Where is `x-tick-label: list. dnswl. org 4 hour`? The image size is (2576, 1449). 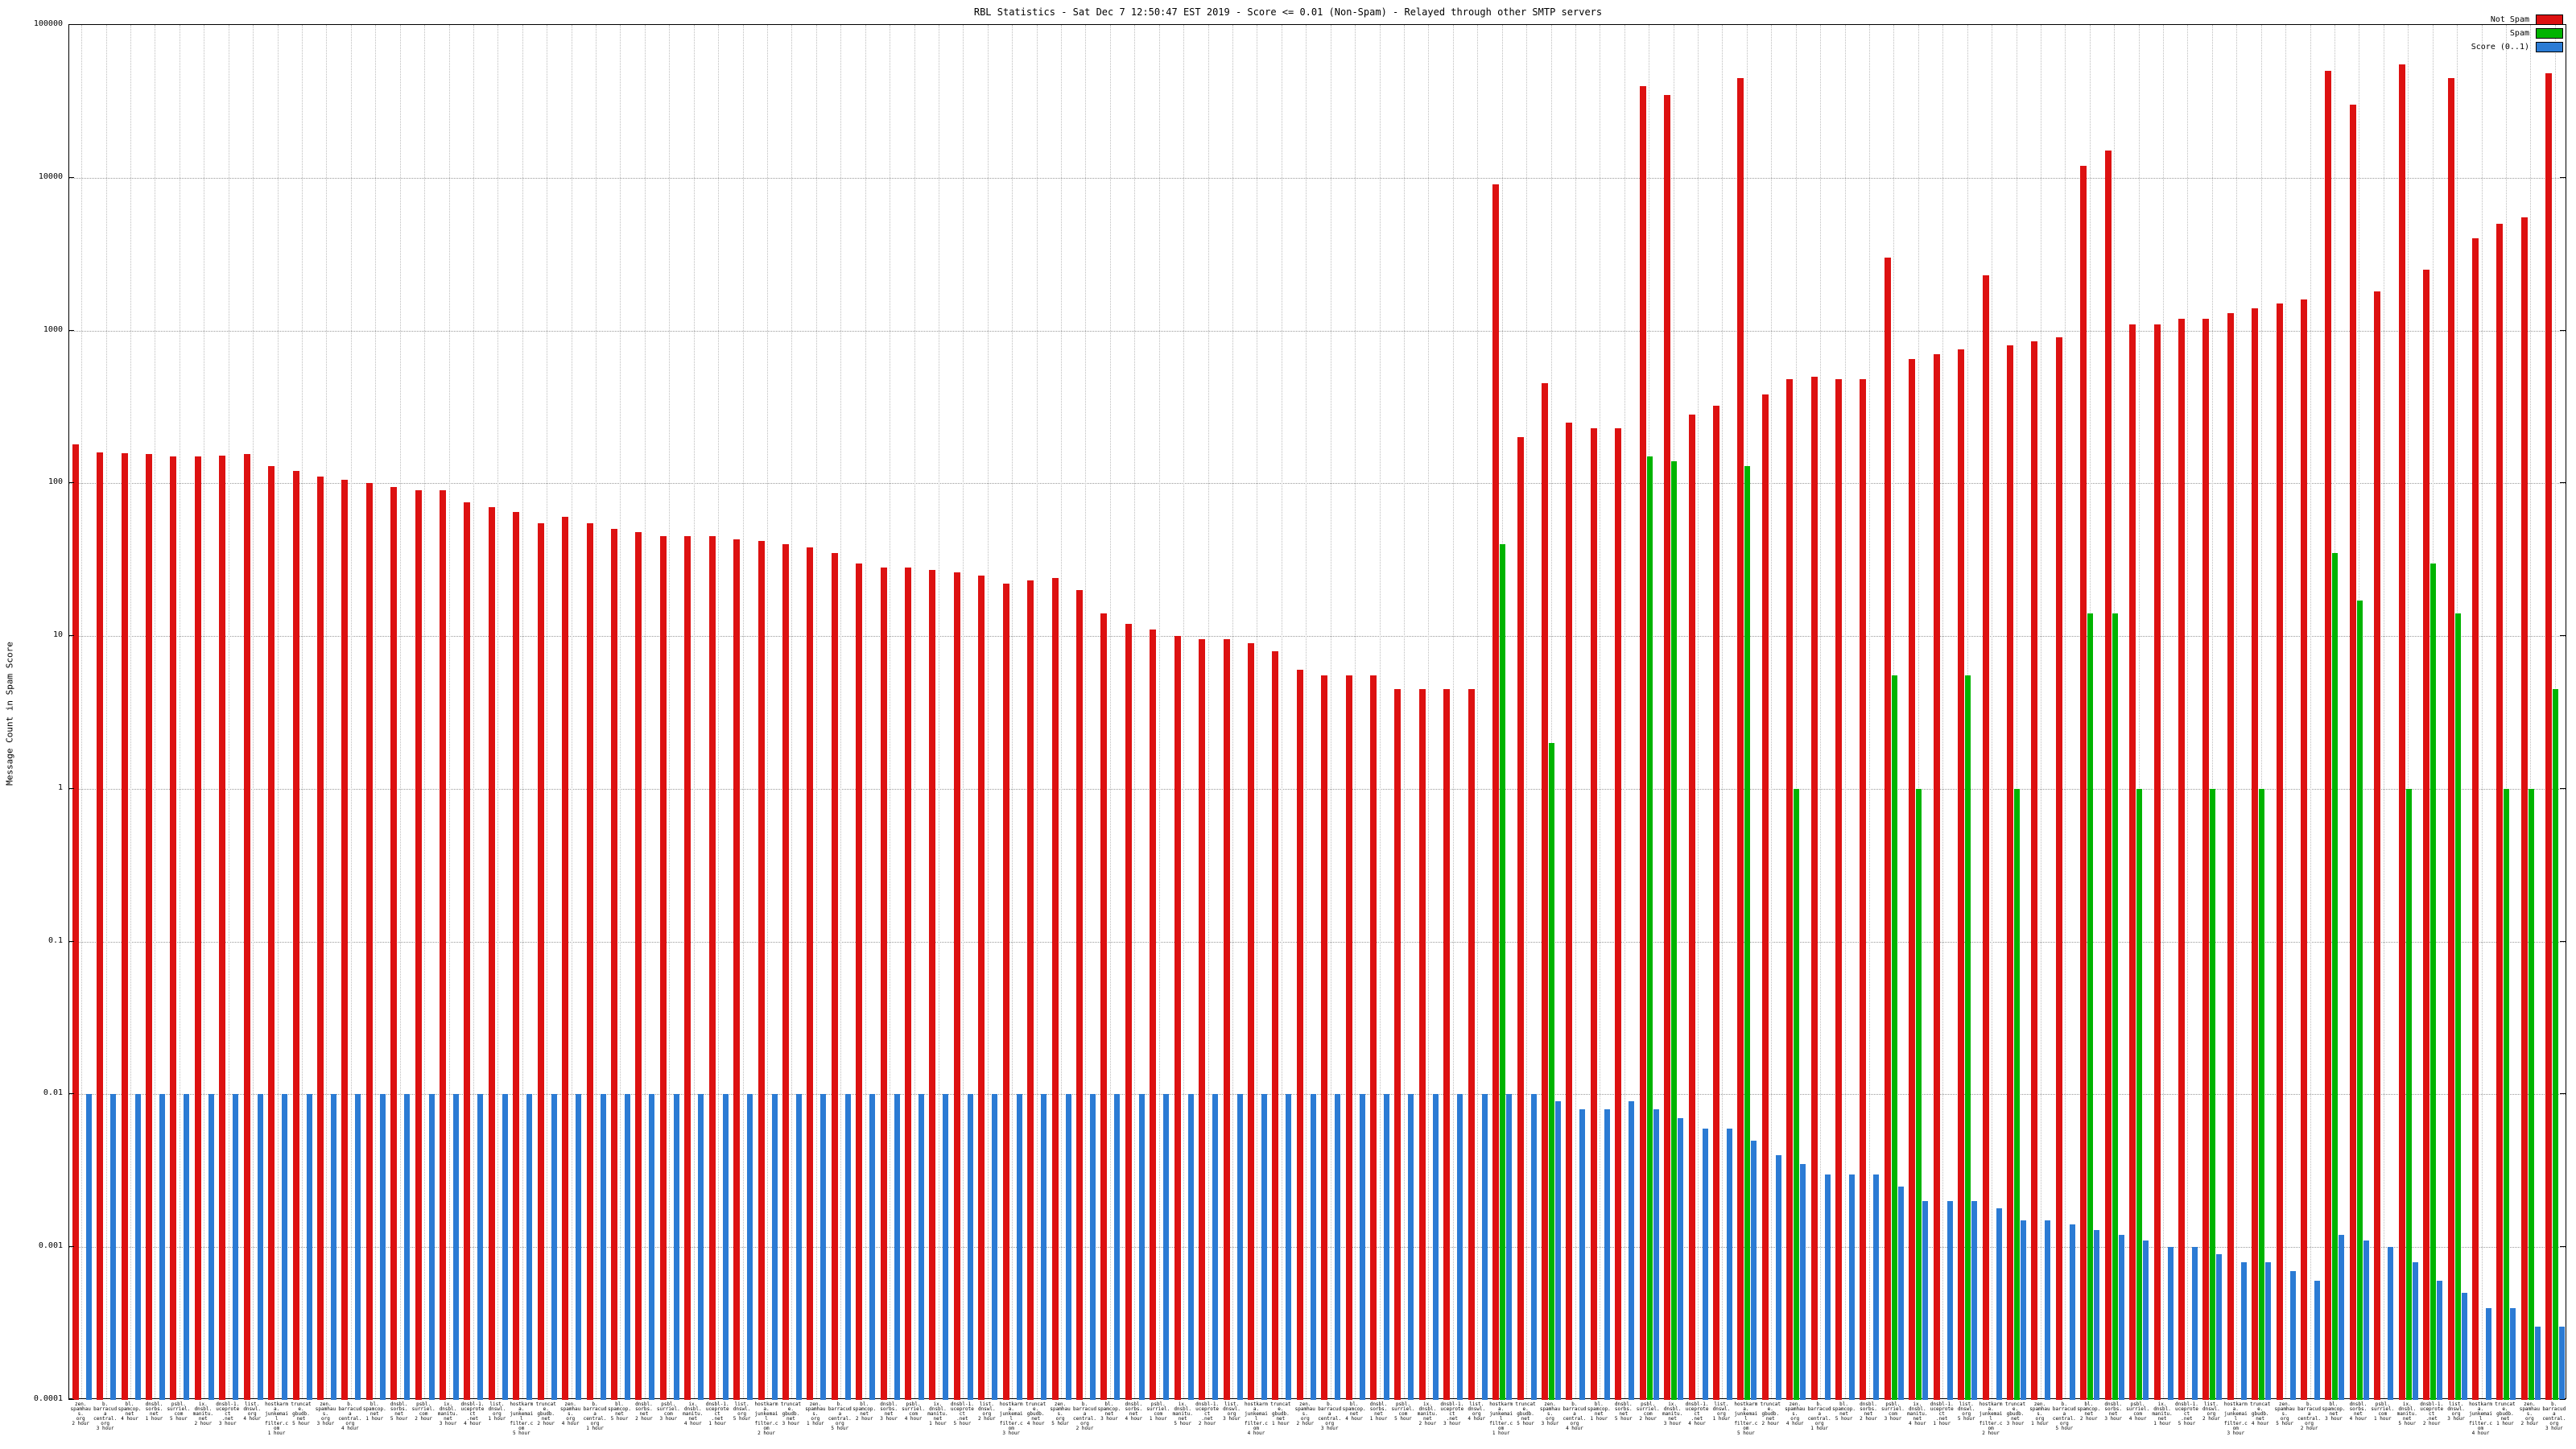 x-tick-label: list. dnswl. org 4 hour is located at coordinates (252, 1412).